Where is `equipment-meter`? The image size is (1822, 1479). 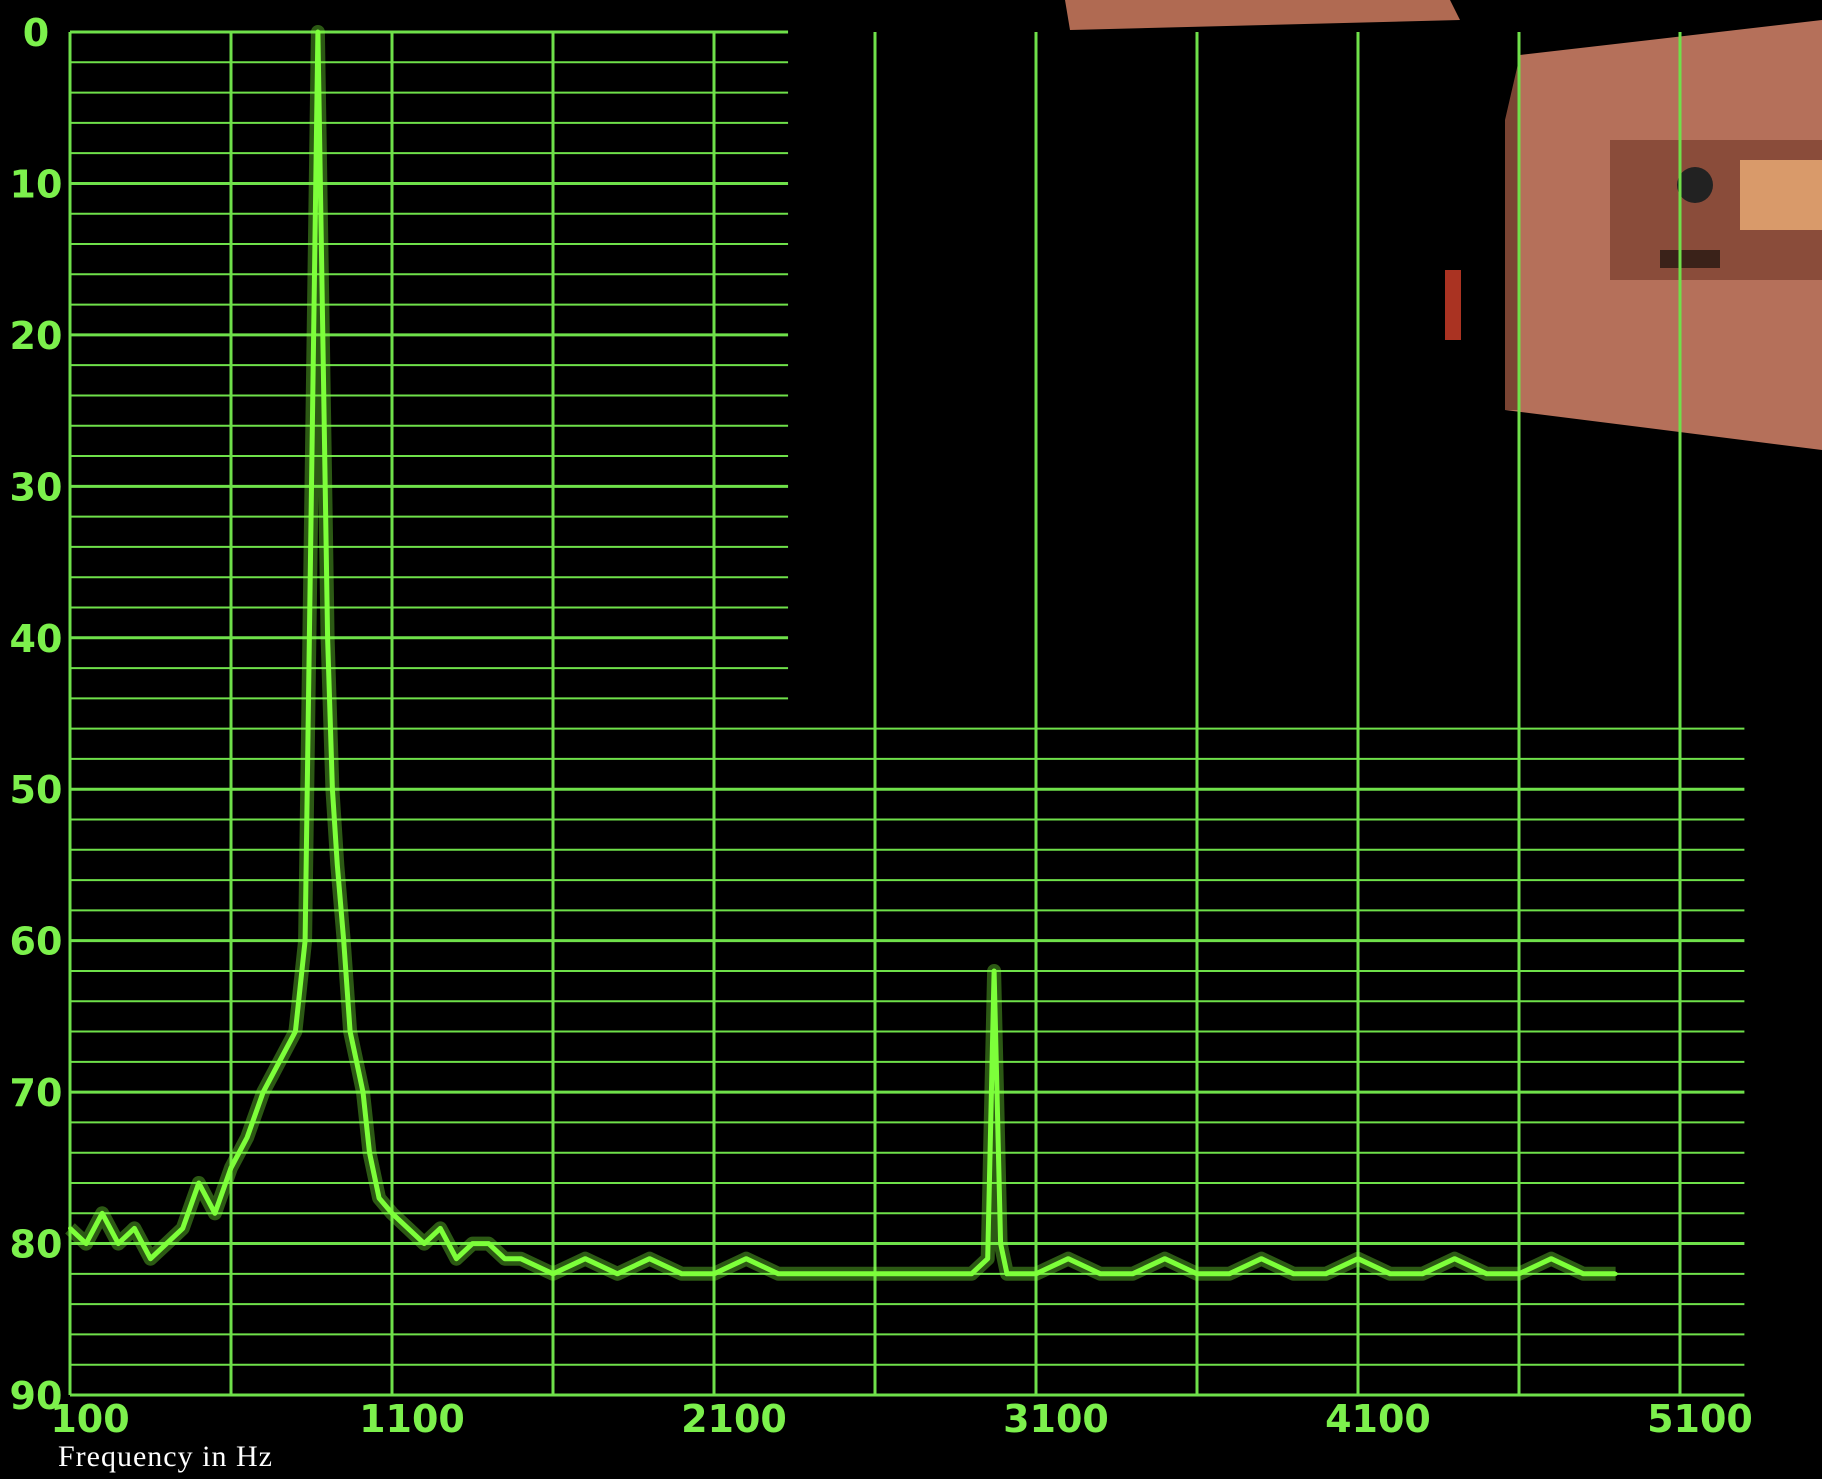
equipment-meter is located at coordinates (1781, 195).